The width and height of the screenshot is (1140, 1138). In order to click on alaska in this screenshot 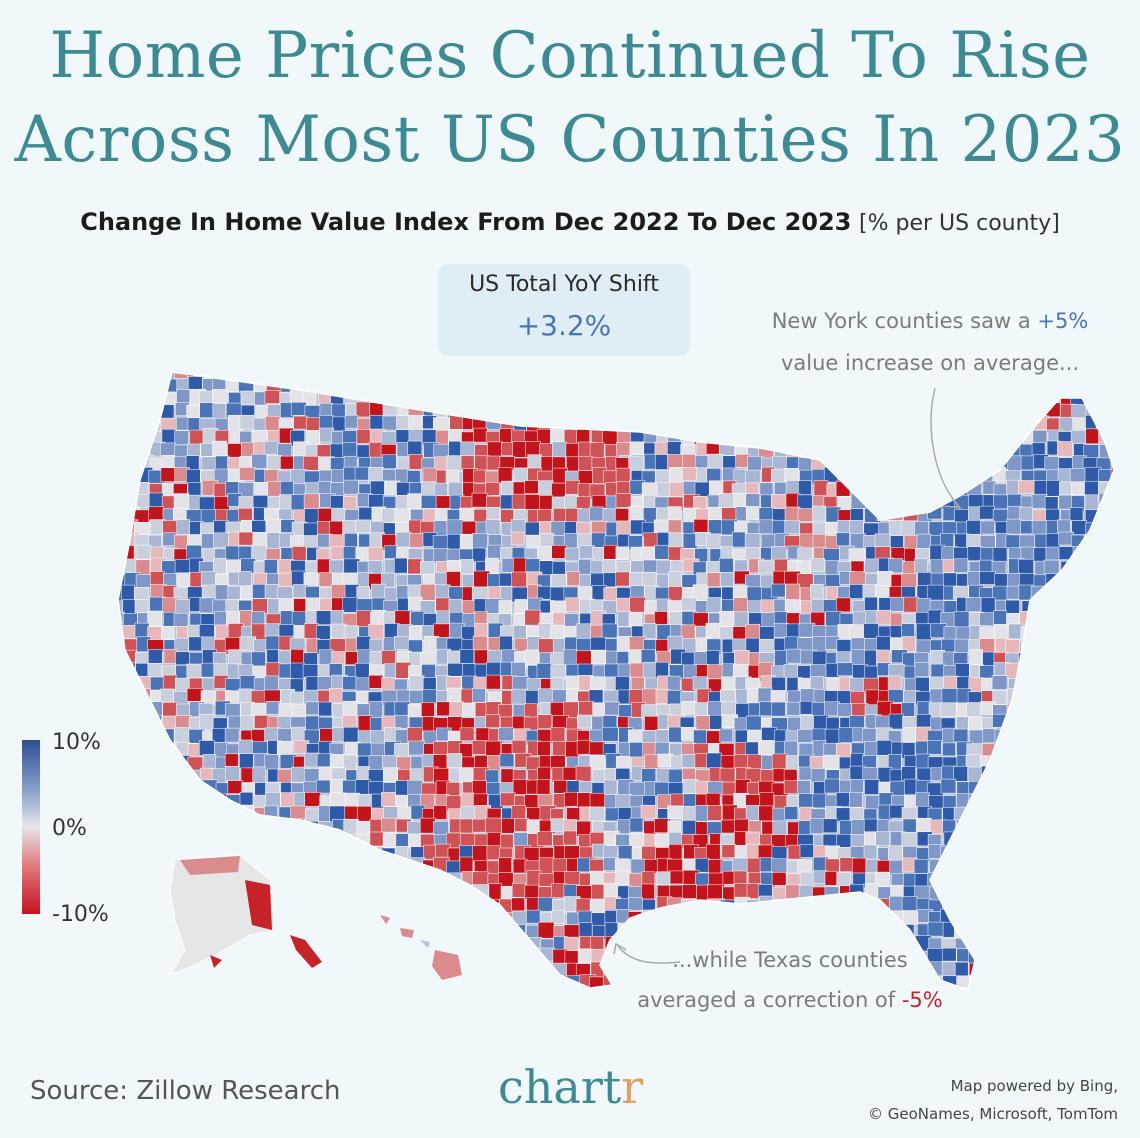, I will do `click(245, 915)`.